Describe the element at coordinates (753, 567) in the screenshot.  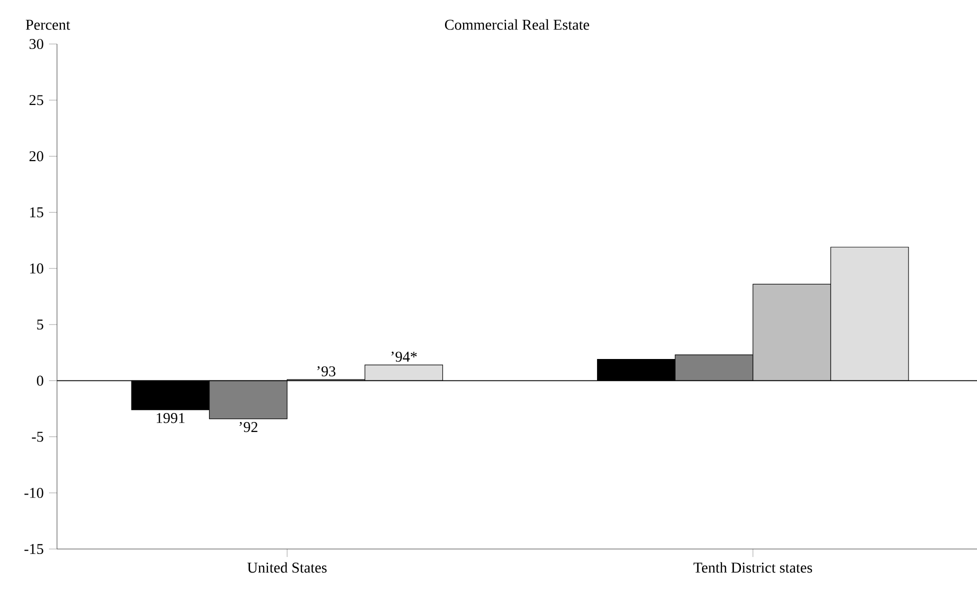
I see `x-tick-label: Tenth District states` at that location.